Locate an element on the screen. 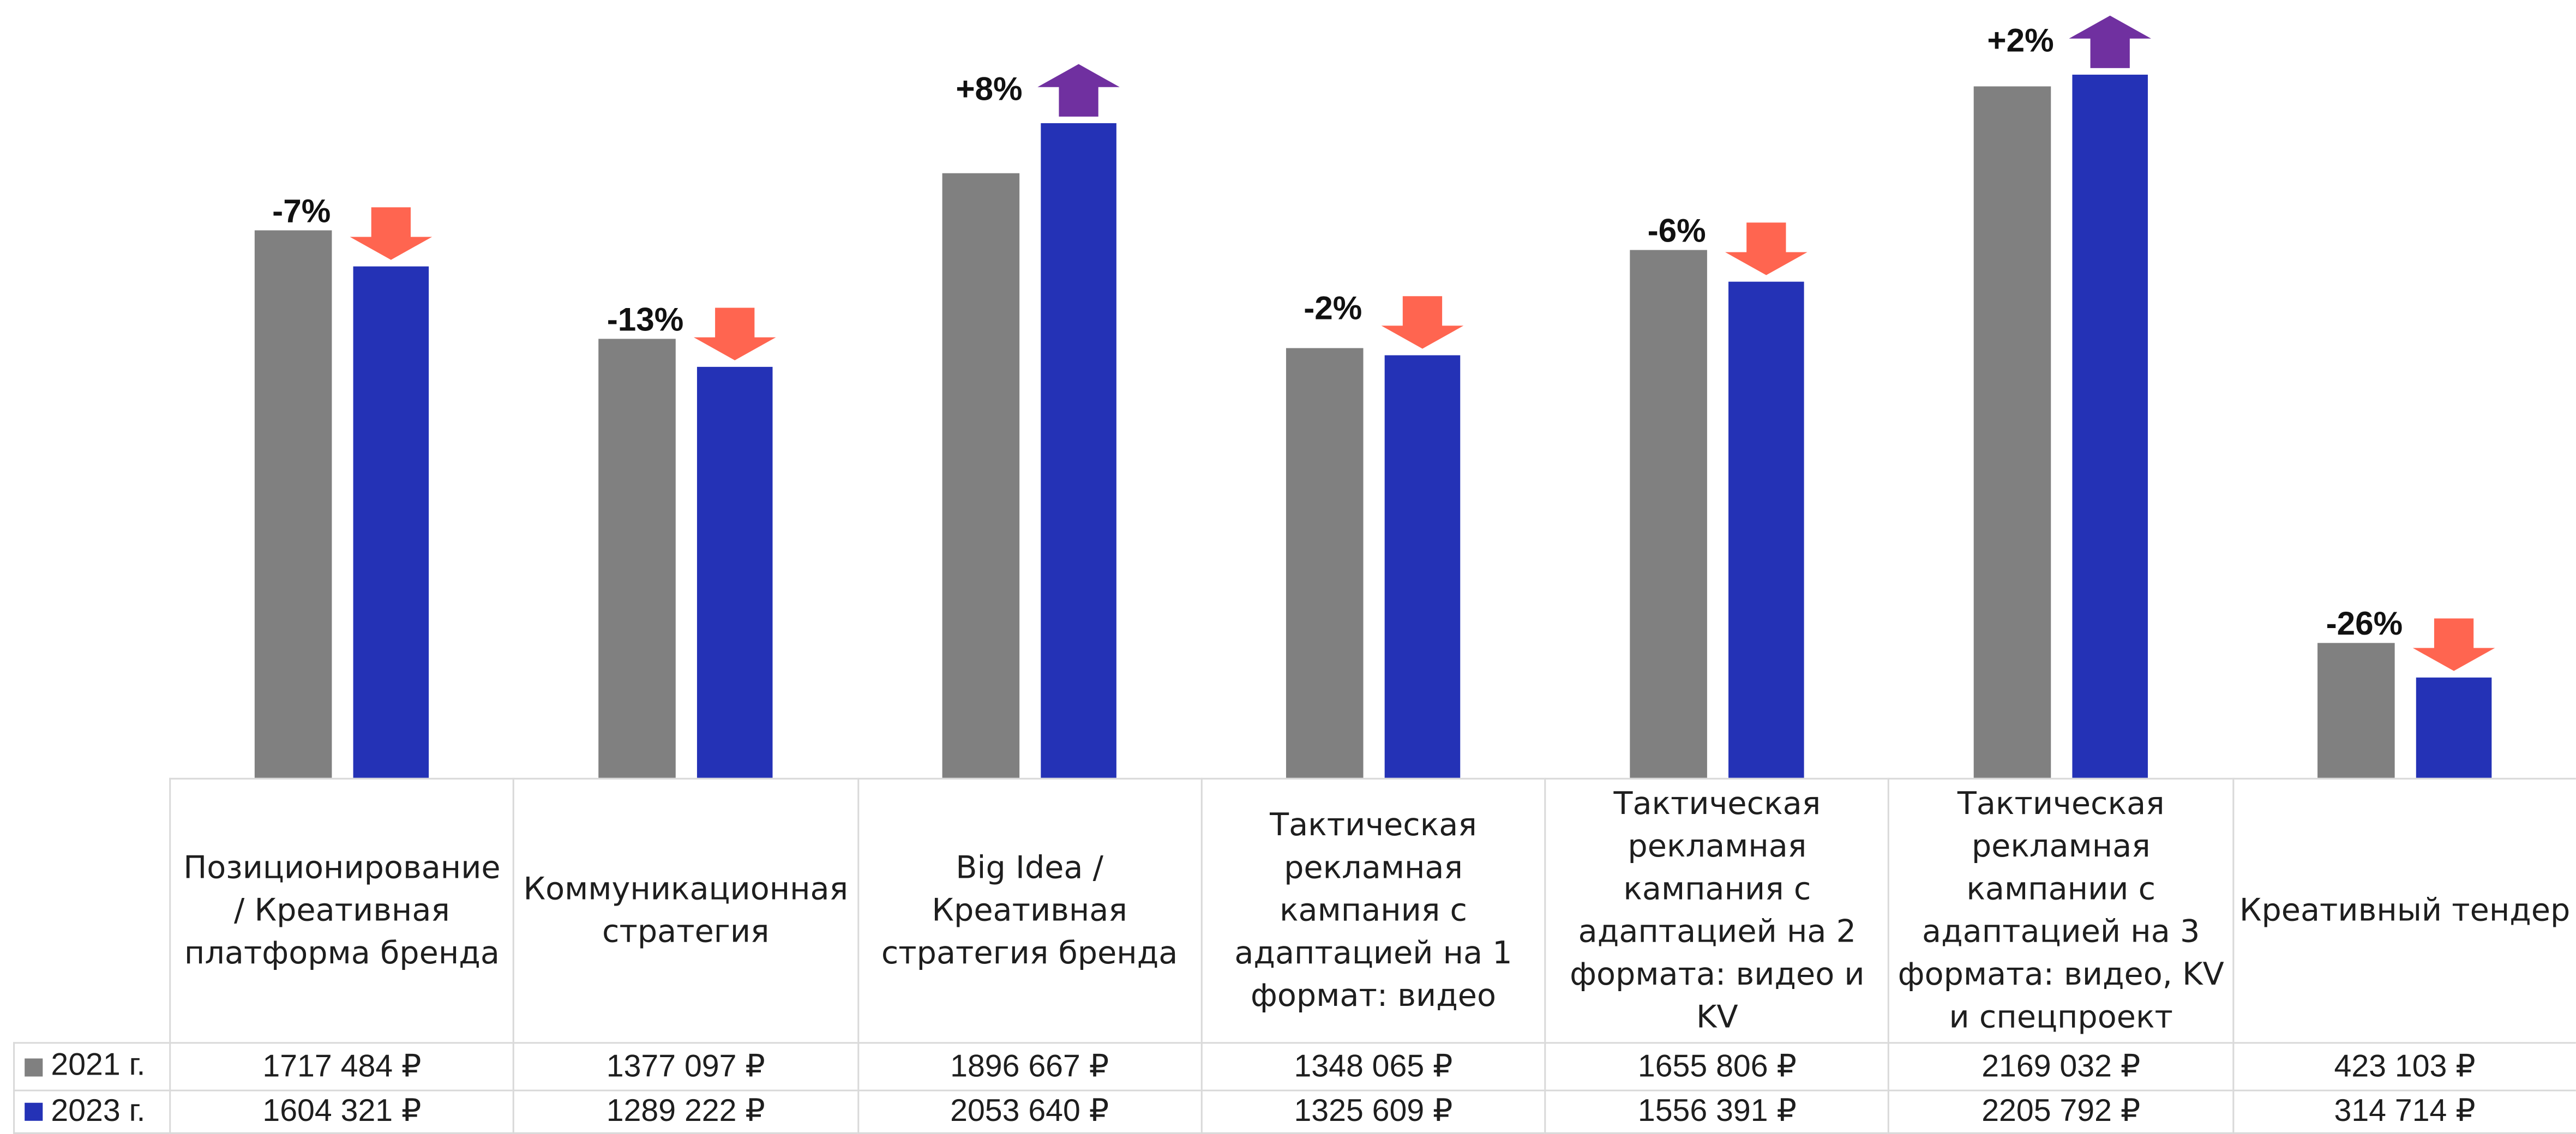  value-2021-3: 1896 667 ₽ is located at coordinates (1029, 1066).